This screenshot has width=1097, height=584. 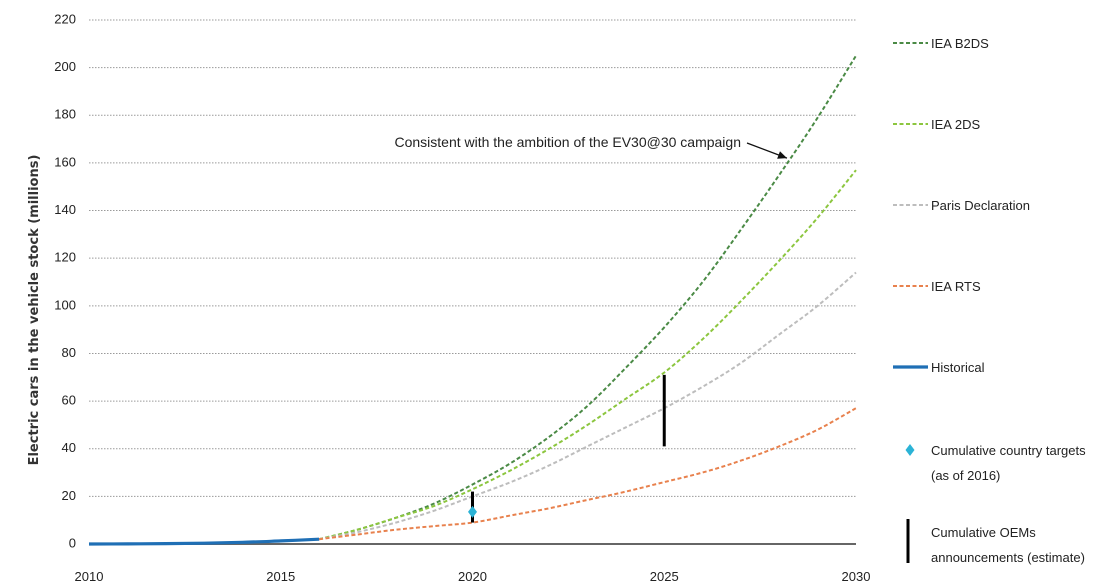 I want to click on legend-label: IEA B2DS, so click(x=960, y=43).